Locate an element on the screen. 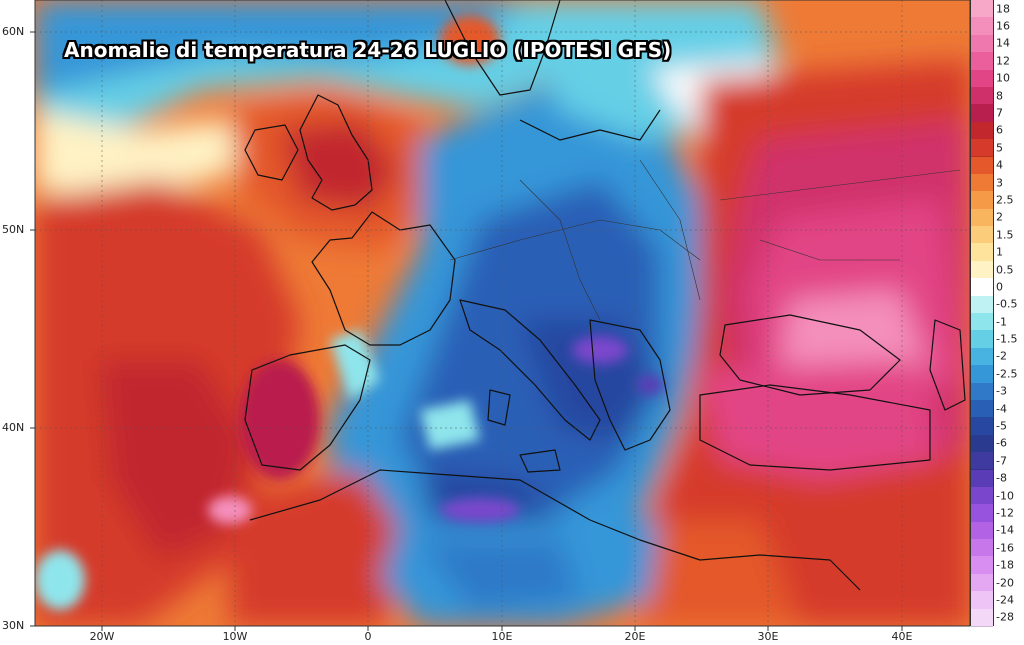 The width and height of the screenshot is (1024, 645). legend-value-label: 18 is located at coordinates (1003, 9).